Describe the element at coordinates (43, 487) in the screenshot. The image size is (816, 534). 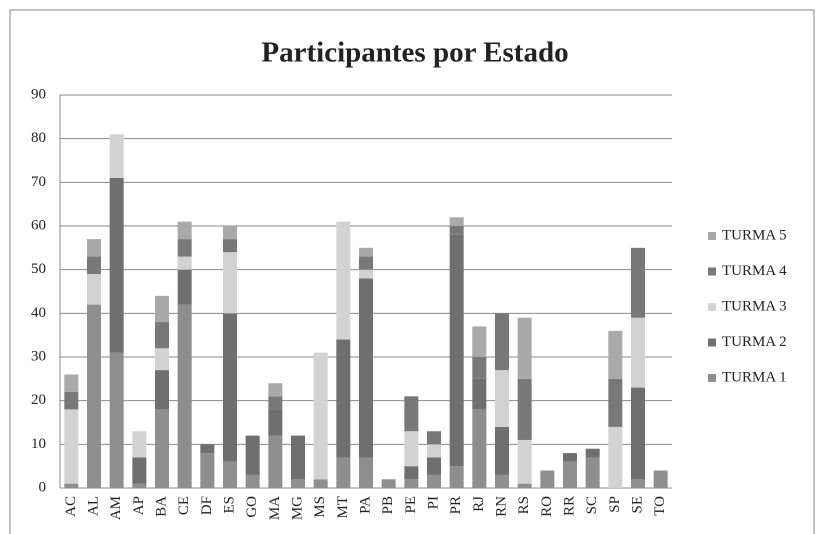
I see `y-tick-label: 0` at that location.